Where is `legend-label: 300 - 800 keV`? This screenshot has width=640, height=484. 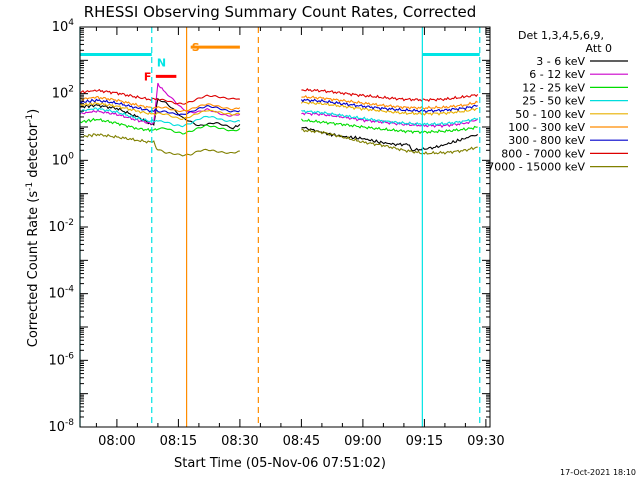
legend-label: 300 - 800 keV is located at coordinates (546, 140).